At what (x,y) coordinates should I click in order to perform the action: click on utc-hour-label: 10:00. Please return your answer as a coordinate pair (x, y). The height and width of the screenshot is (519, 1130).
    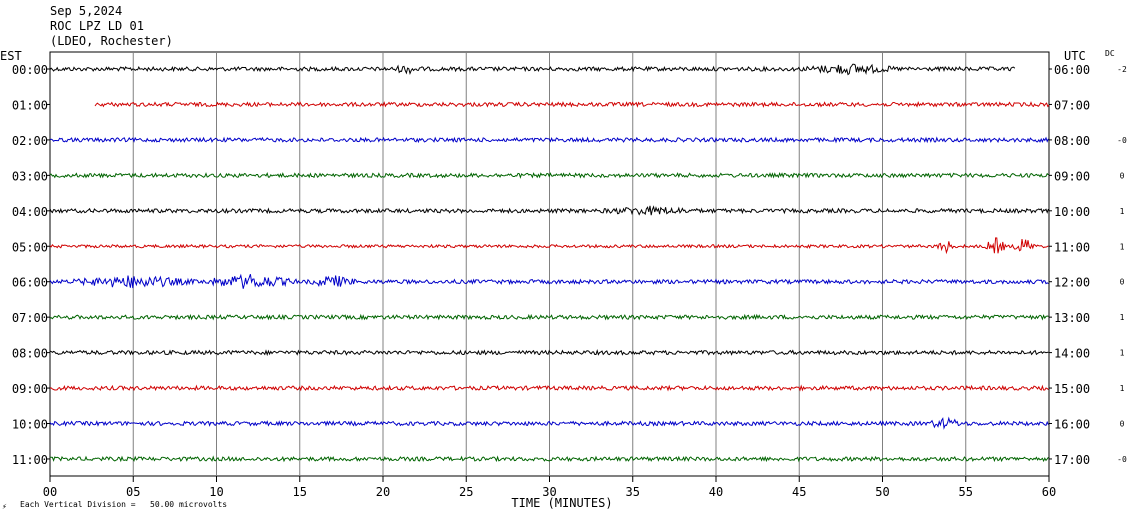
    Looking at the image, I should click on (1072, 212).